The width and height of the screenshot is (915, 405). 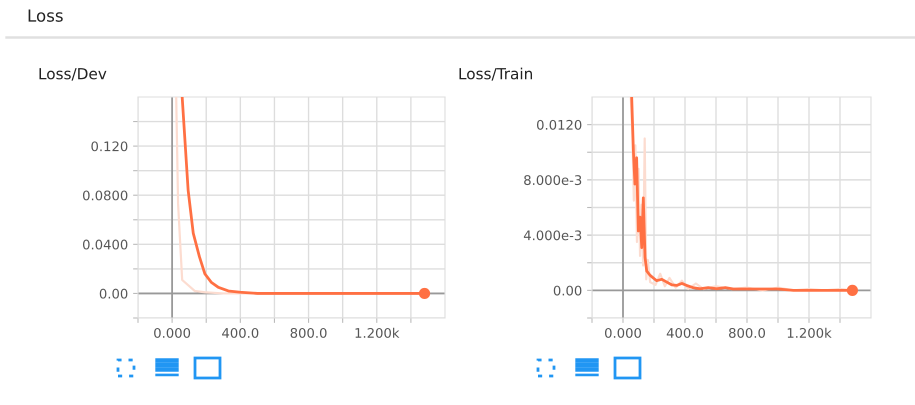 I want to click on y-tick-label: 0.0800, so click(x=105, y=195).